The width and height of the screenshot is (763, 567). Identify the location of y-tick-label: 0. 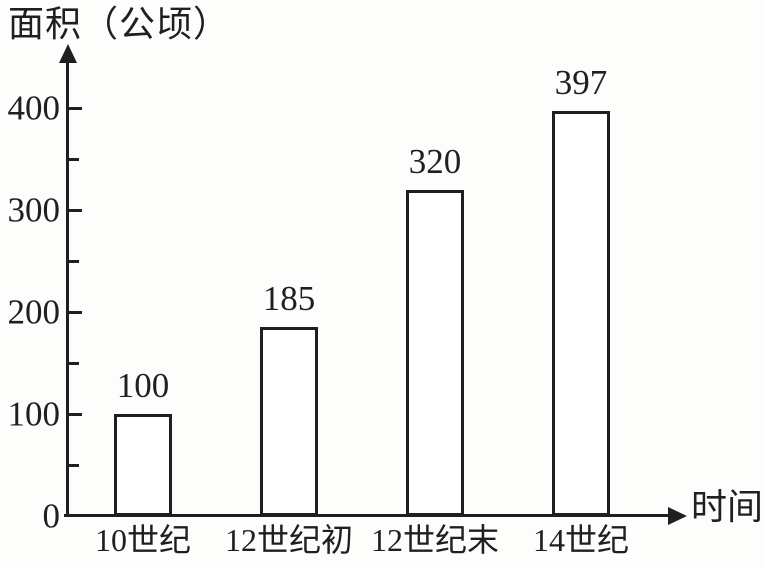
(51, 516).